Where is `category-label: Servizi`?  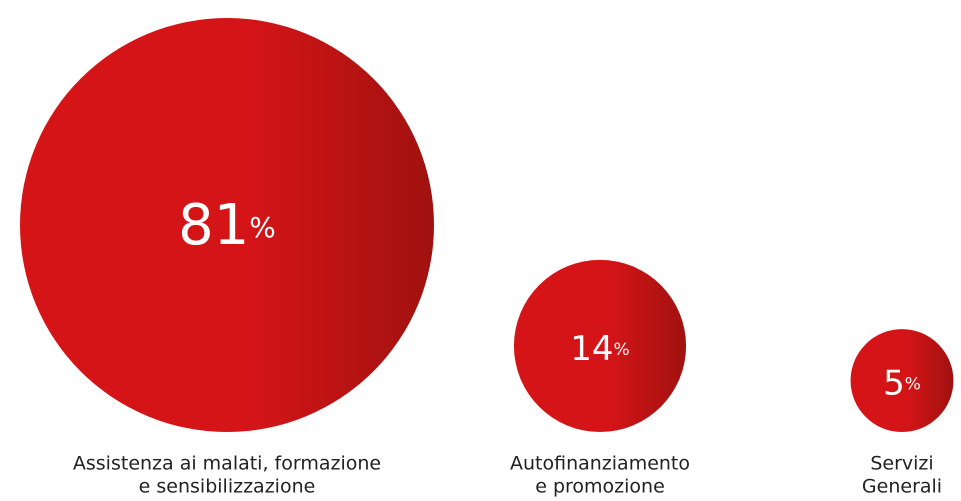 category-label: Servizi is located at coordinates (901, 464).